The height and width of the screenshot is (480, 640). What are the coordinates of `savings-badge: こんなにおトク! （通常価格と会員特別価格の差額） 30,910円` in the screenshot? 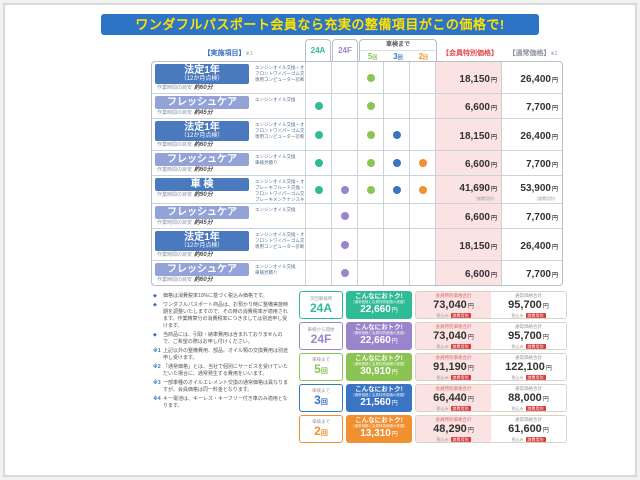 It's located at (379, 367).